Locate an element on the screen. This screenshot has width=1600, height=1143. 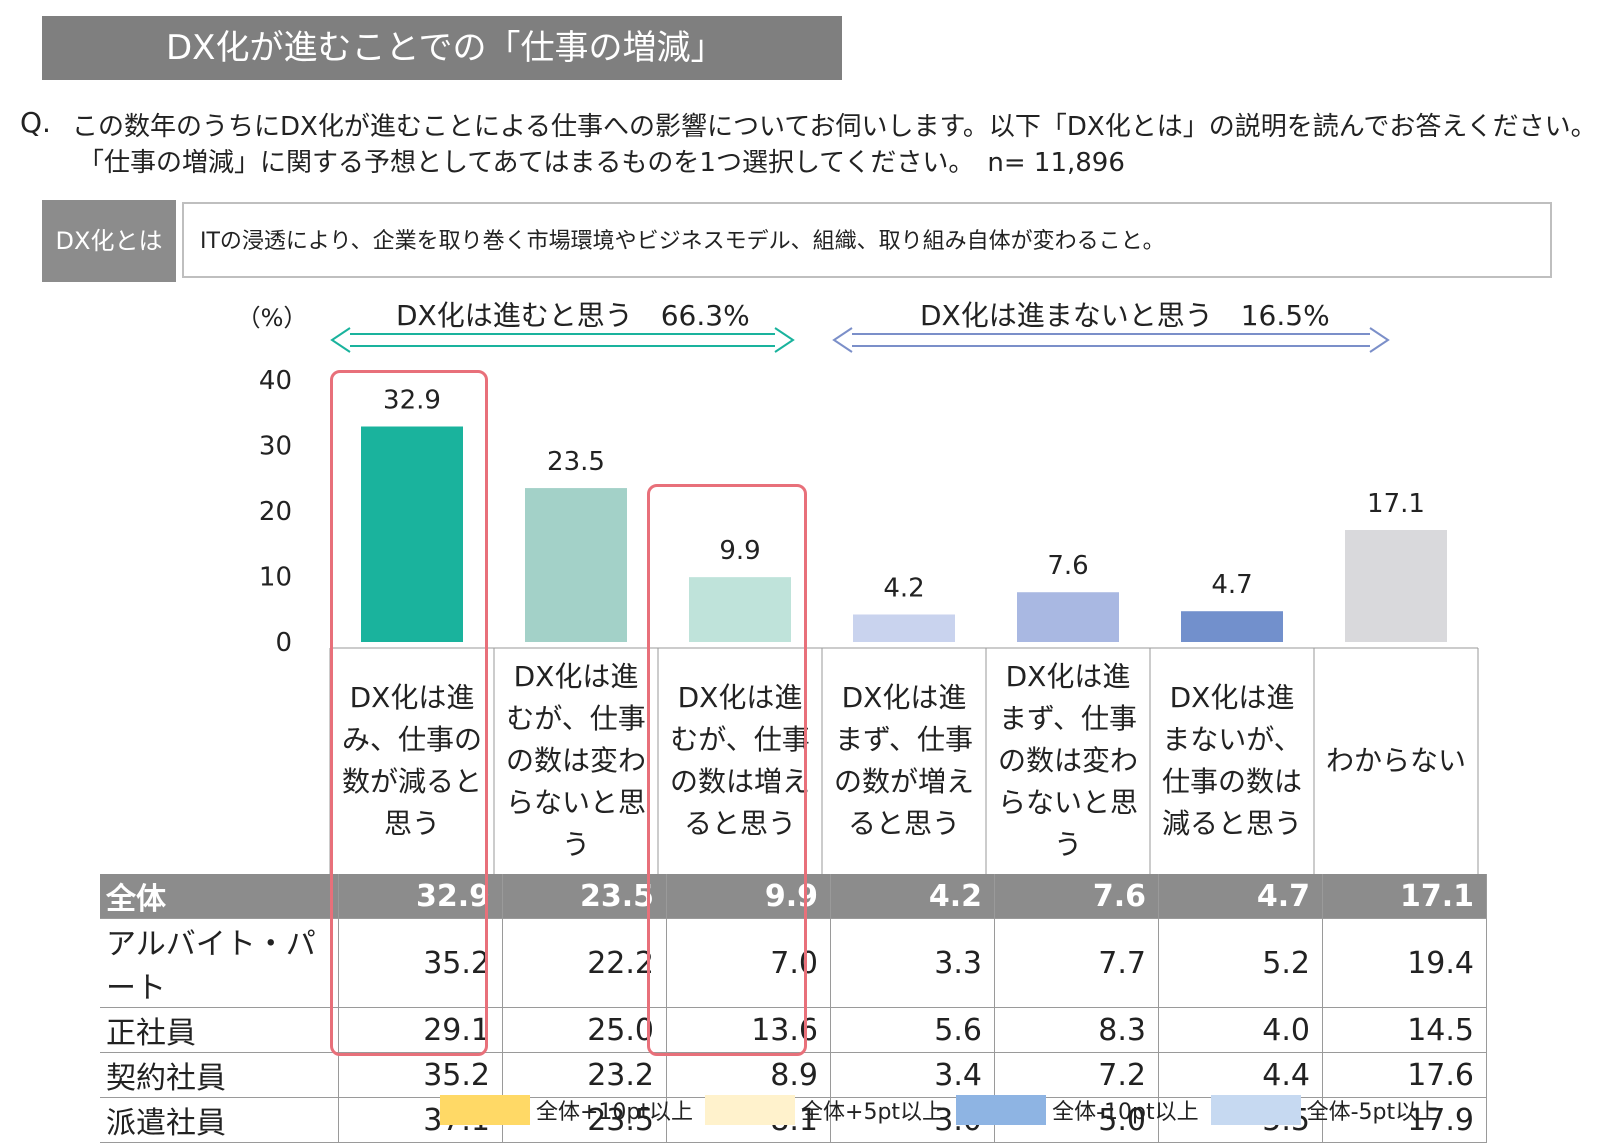
table-cell: 4.2 is located at coordinates (912, 896).